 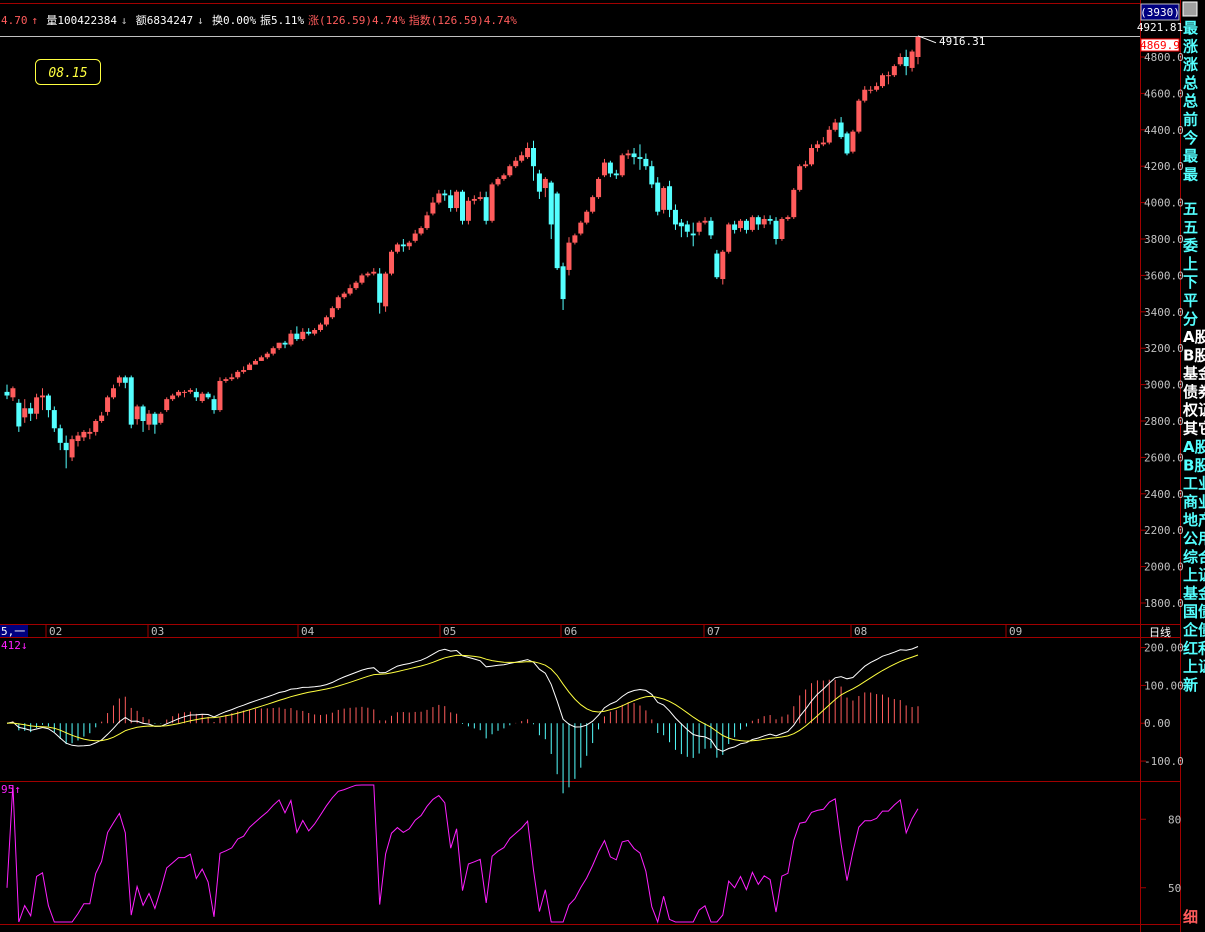 What do you see at coordinates (1194, 392) in the screenshot?
I see `sidebar-item: 债券` at bounding box center [1194, 392].